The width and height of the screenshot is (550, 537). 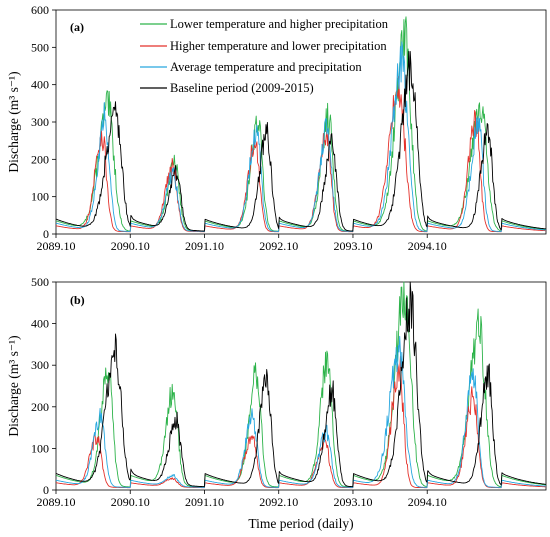 I want to click on panel-a-x-tick-label-1: 2090.10, so click(x=130, y=246).